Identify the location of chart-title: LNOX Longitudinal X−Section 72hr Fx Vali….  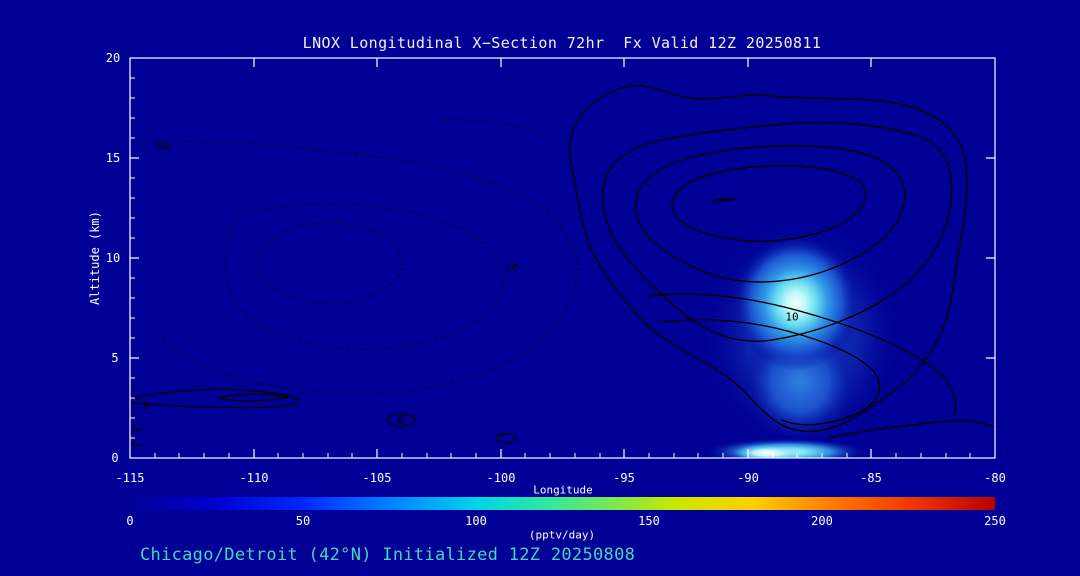
(562, 43).